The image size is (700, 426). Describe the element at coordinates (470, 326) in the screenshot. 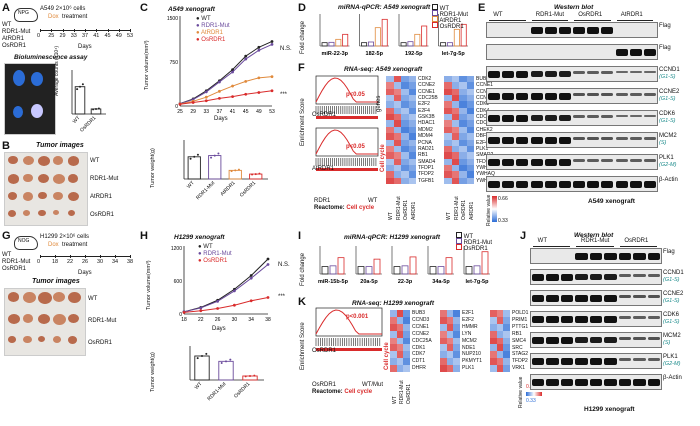

I see `gene-label: HMMR` at that location.